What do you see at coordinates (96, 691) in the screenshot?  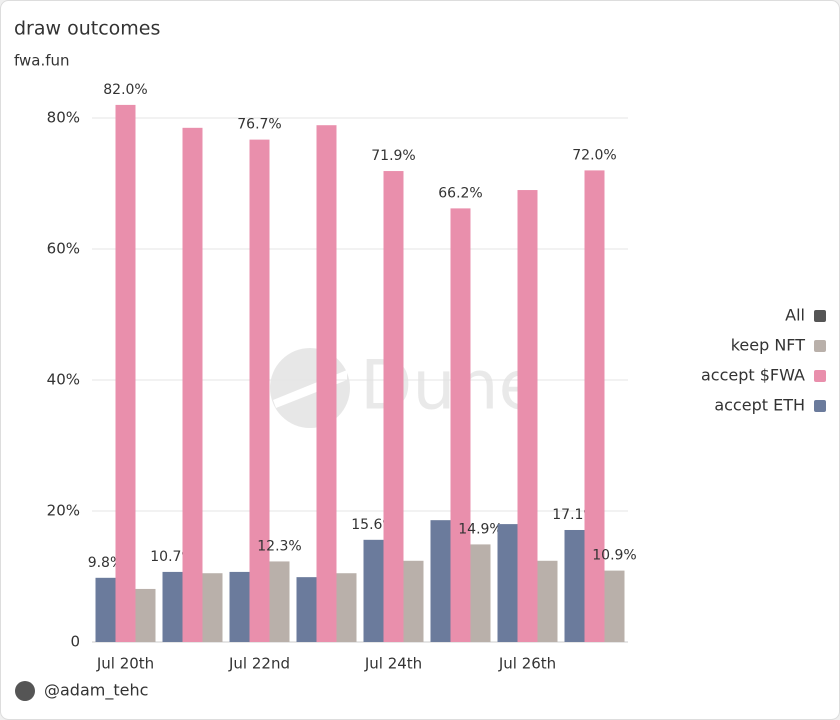 I see `author: @adam_tehc` at bounding box center [96, 691].